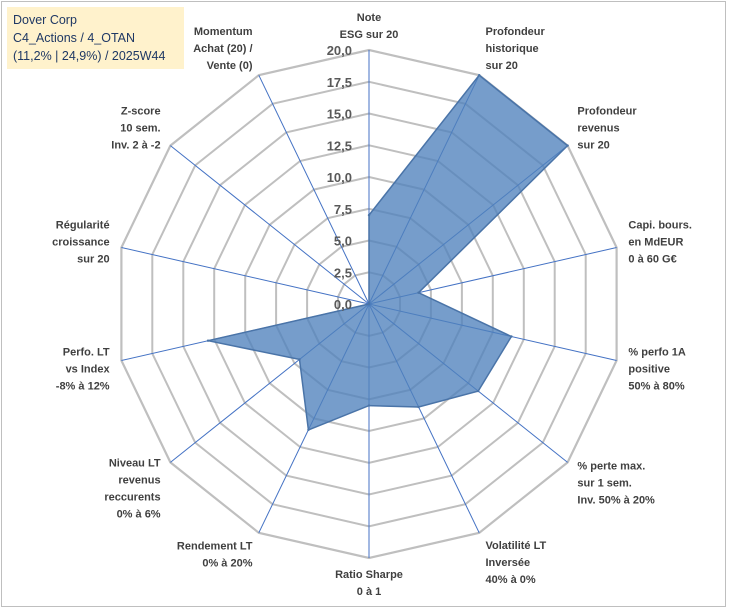 The height and width of the screenshot is (610, 729). What do you see at coordinates (511, 580) in the screenshot?
I see `axis-label-line: 40% à 0%` at bounding box center [511, 580].